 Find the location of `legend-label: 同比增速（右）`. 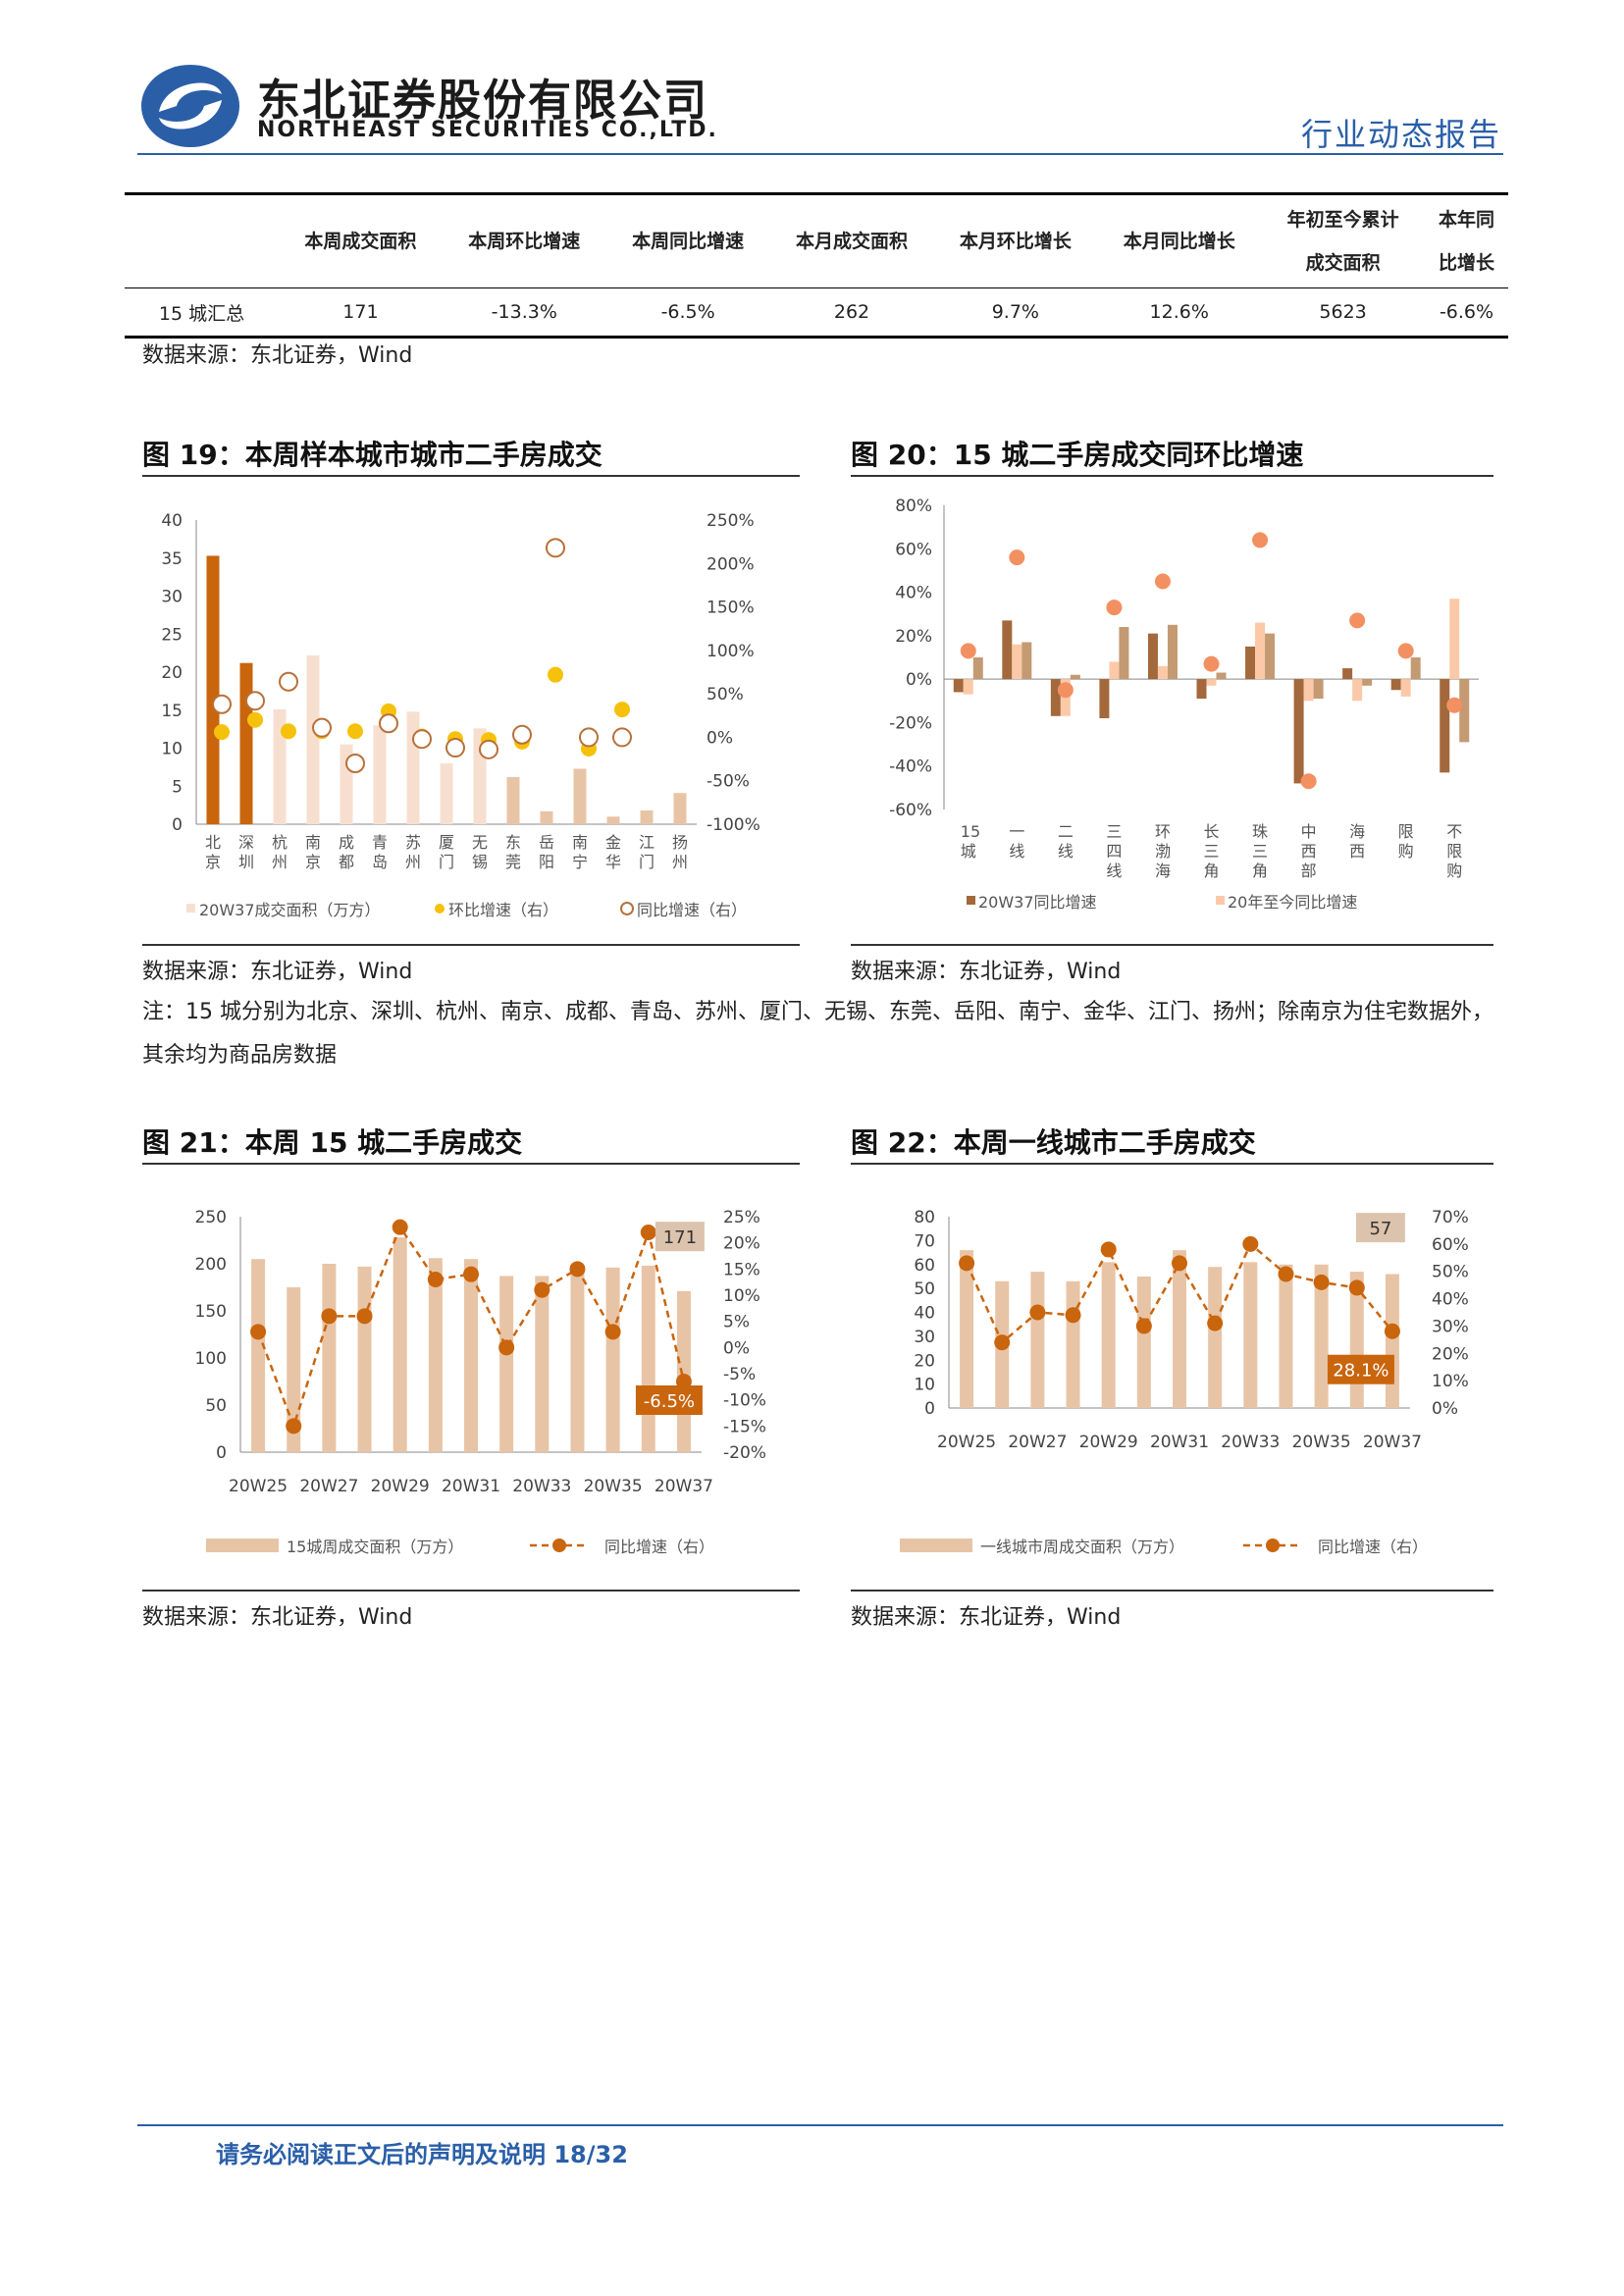

legend-label: 同比增速（右） is located at coordinates (1373, 1547).